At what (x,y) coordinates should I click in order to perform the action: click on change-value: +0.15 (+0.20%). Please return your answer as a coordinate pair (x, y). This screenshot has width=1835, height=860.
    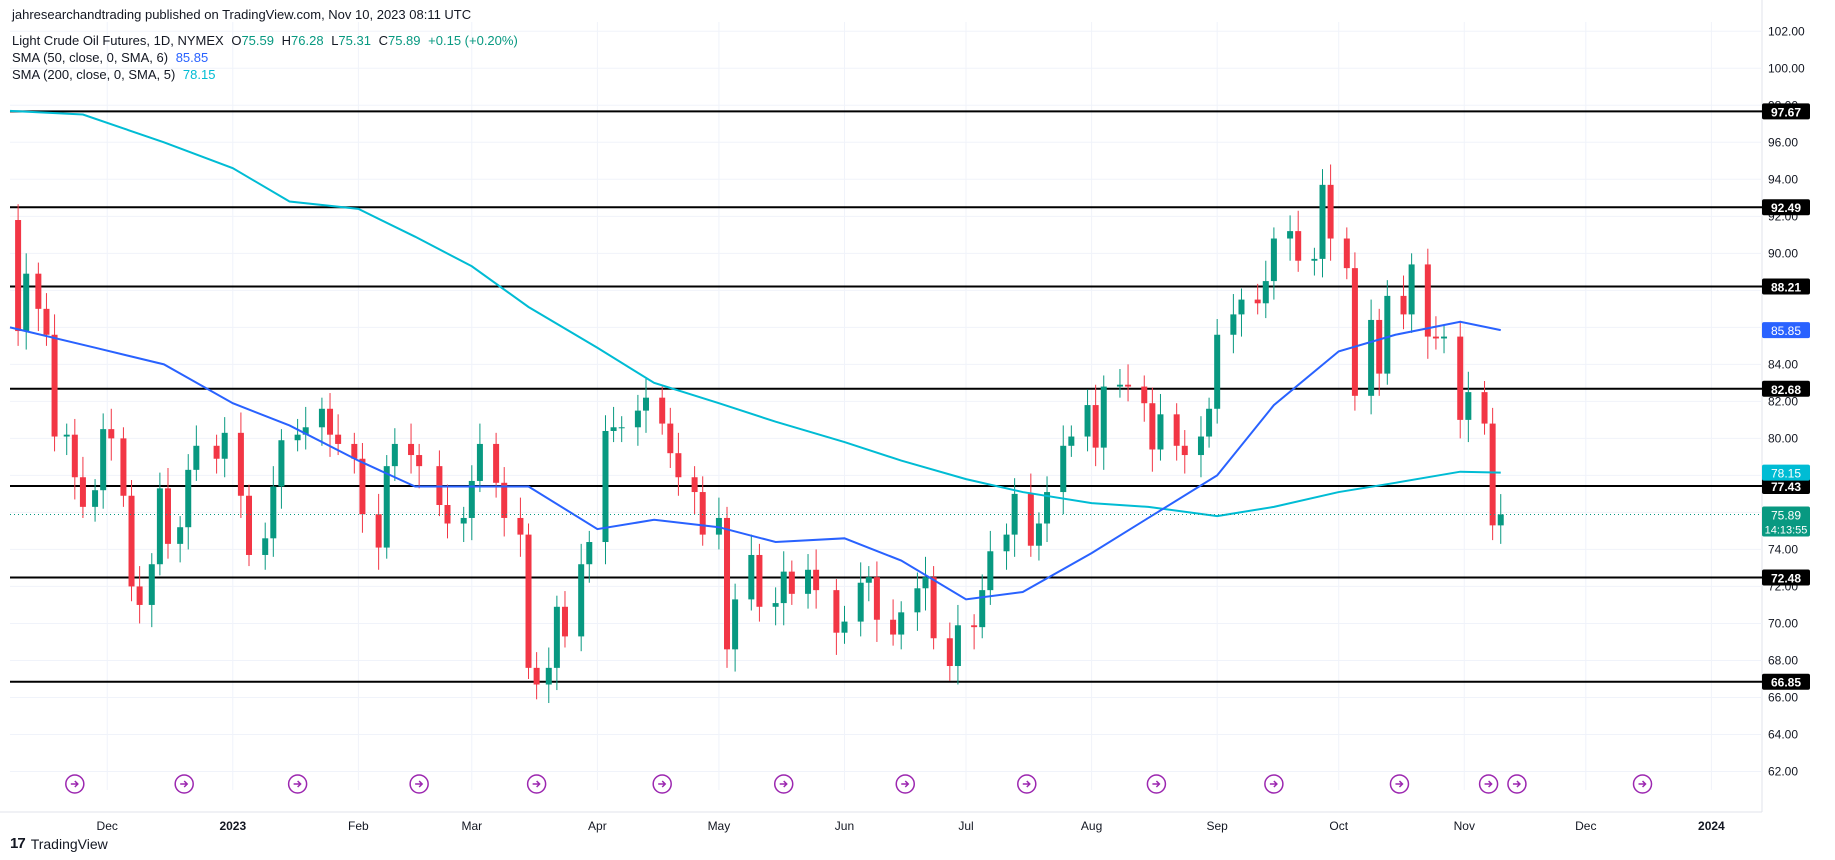
    Looking at the image, I should click on (473, 40).